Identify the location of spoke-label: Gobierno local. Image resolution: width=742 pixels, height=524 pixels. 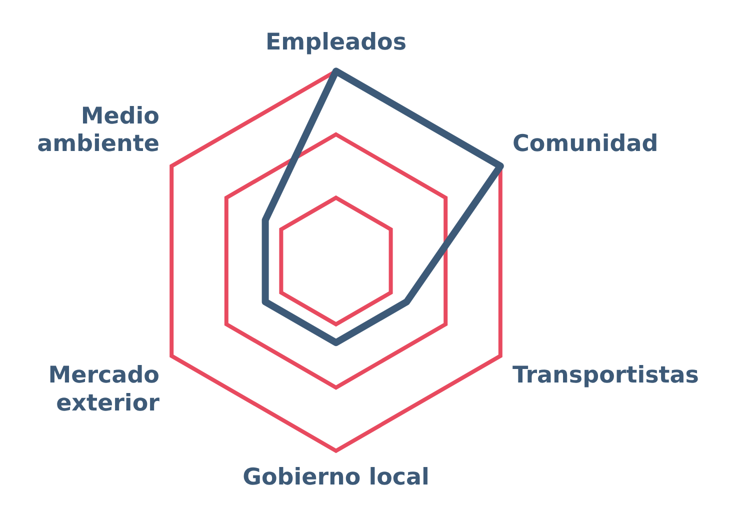
(336, 477).